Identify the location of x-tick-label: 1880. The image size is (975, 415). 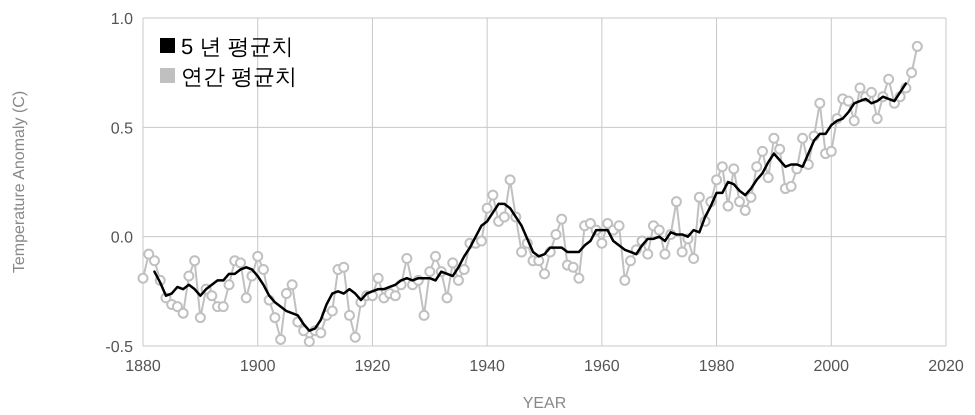
(143, 366).